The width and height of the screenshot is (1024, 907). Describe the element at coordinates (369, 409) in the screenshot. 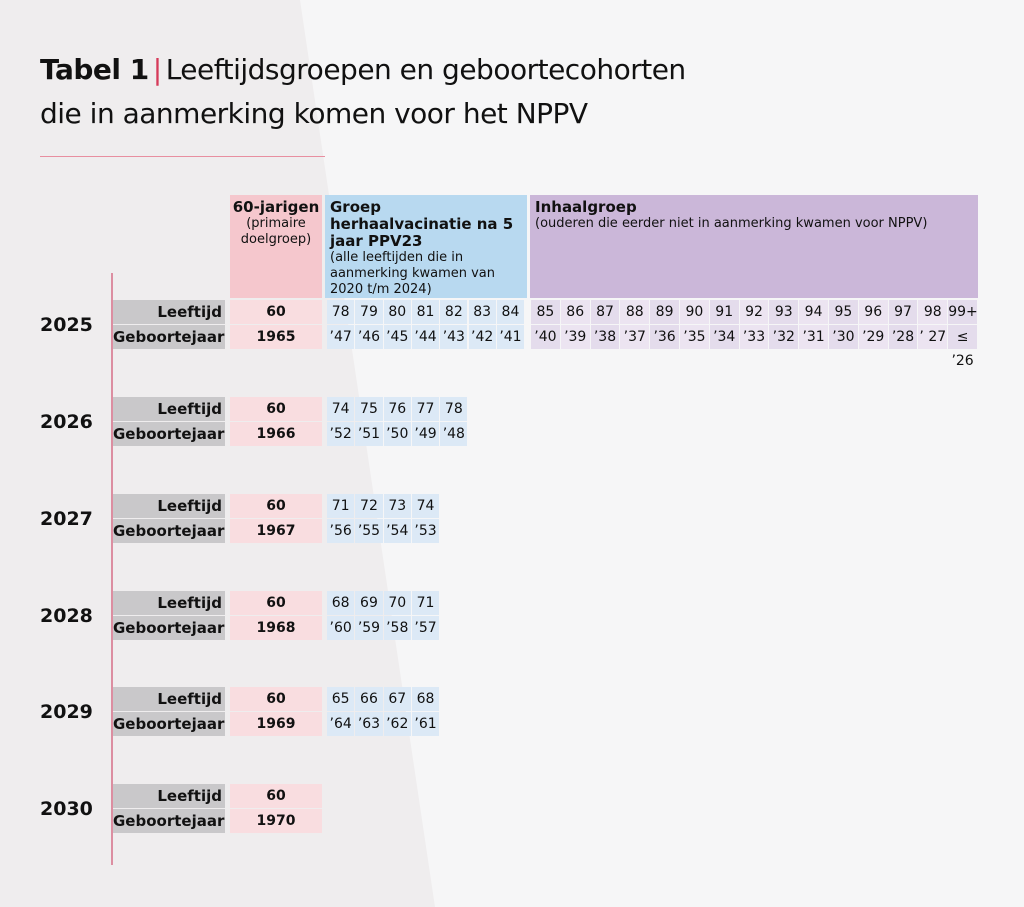

I see `revaccination-age-cell: 75` at that location.